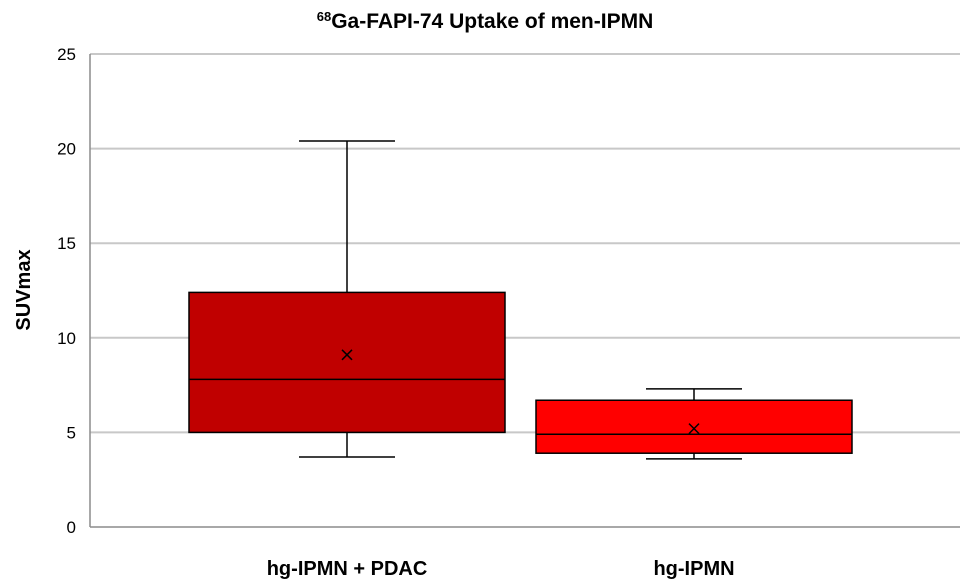  What do you see at coordinates (66, 54) in the screenshot?
I see `y-tick-label: 25` at bounding box center [66, 54].